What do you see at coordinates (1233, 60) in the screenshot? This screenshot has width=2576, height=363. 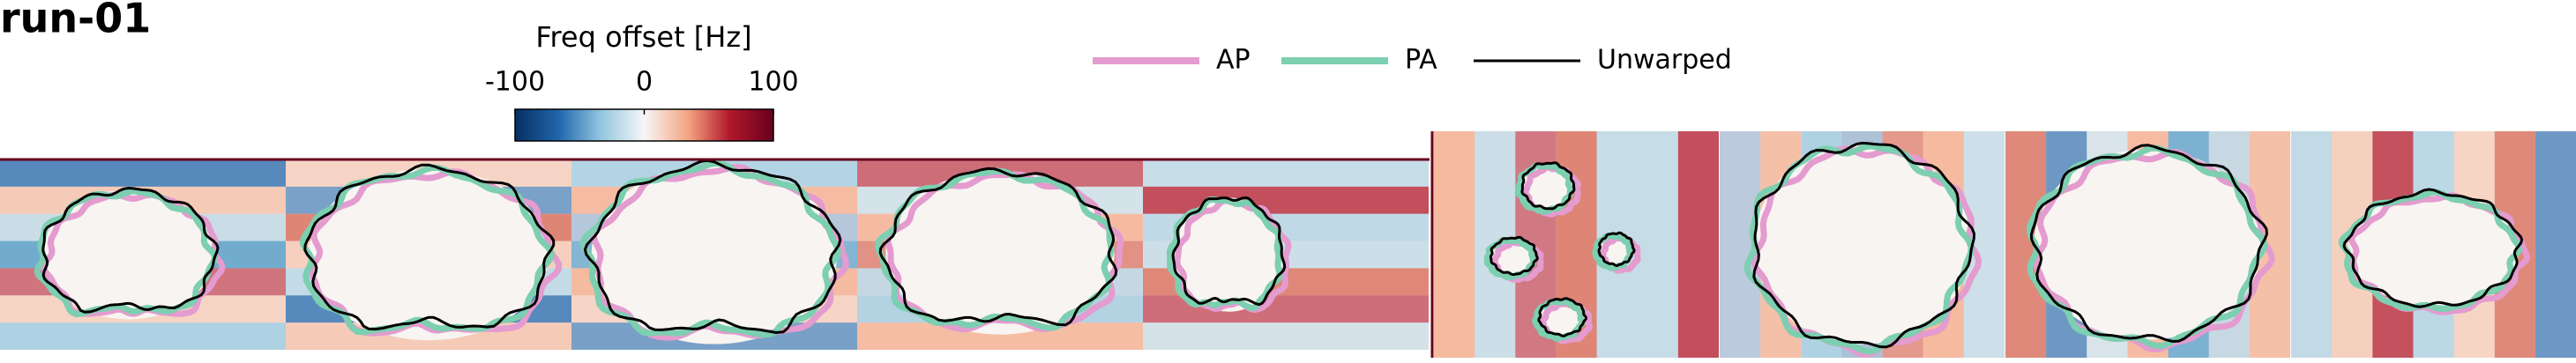 I see `legend-label: AP` at bounding box center [1233, 60].